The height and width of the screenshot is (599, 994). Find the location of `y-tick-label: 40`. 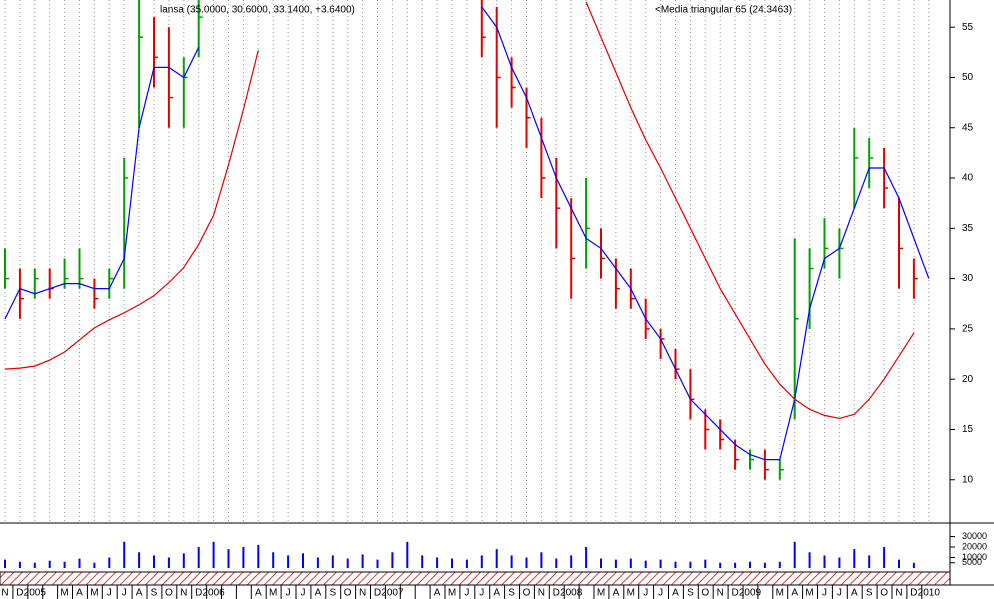

y-tick-label: 40 is located at coordinates (968, 178).